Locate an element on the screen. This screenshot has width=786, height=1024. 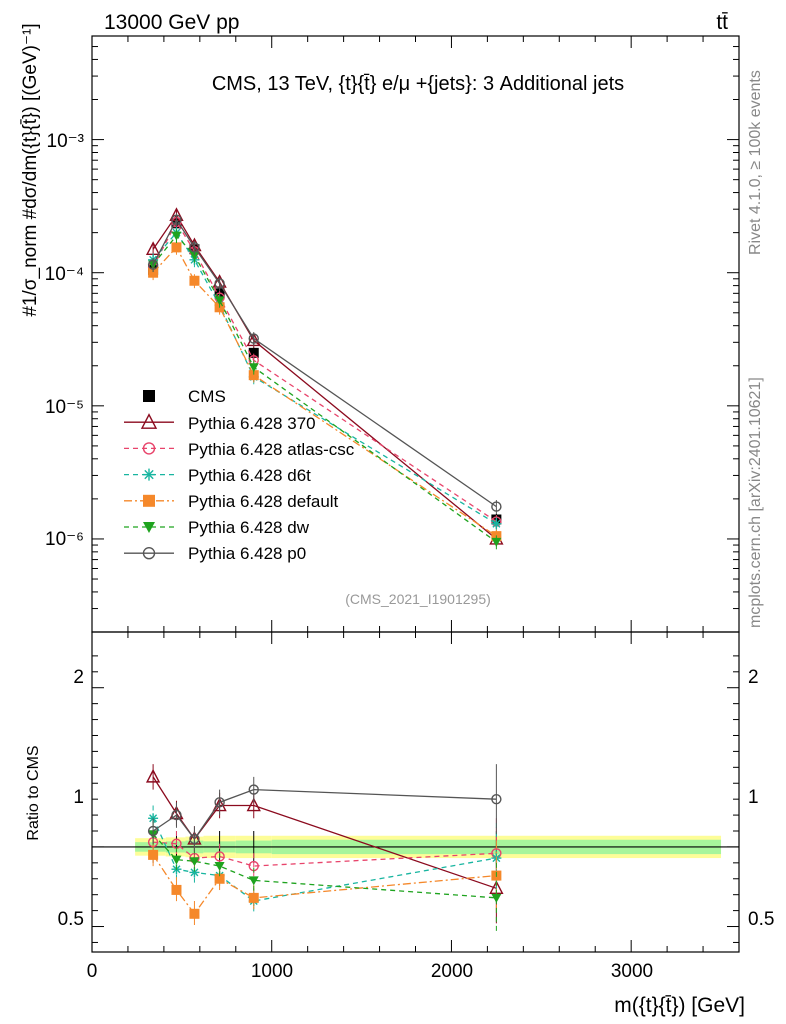
ratio-y-tick-label-2: 2 is located at coordinates (78, 677).